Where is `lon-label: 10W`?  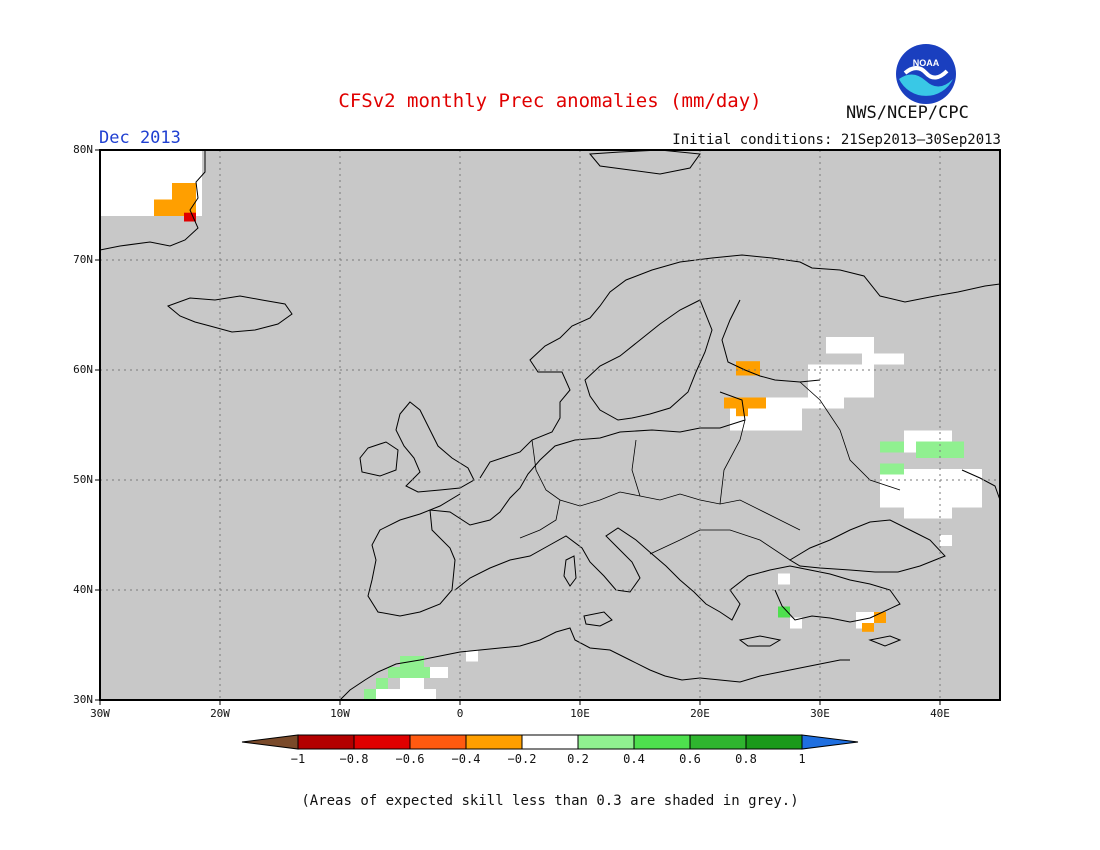 lon-label: 10W is located at coordinates (340, 713).